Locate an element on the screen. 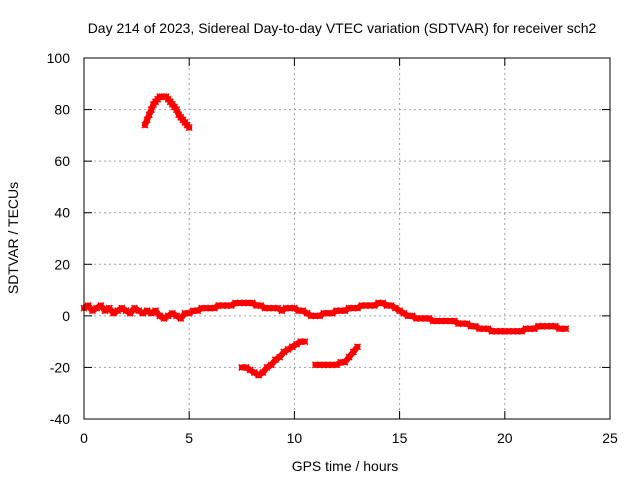  y-tick-label: 0 is located at coordinates (66, 316).